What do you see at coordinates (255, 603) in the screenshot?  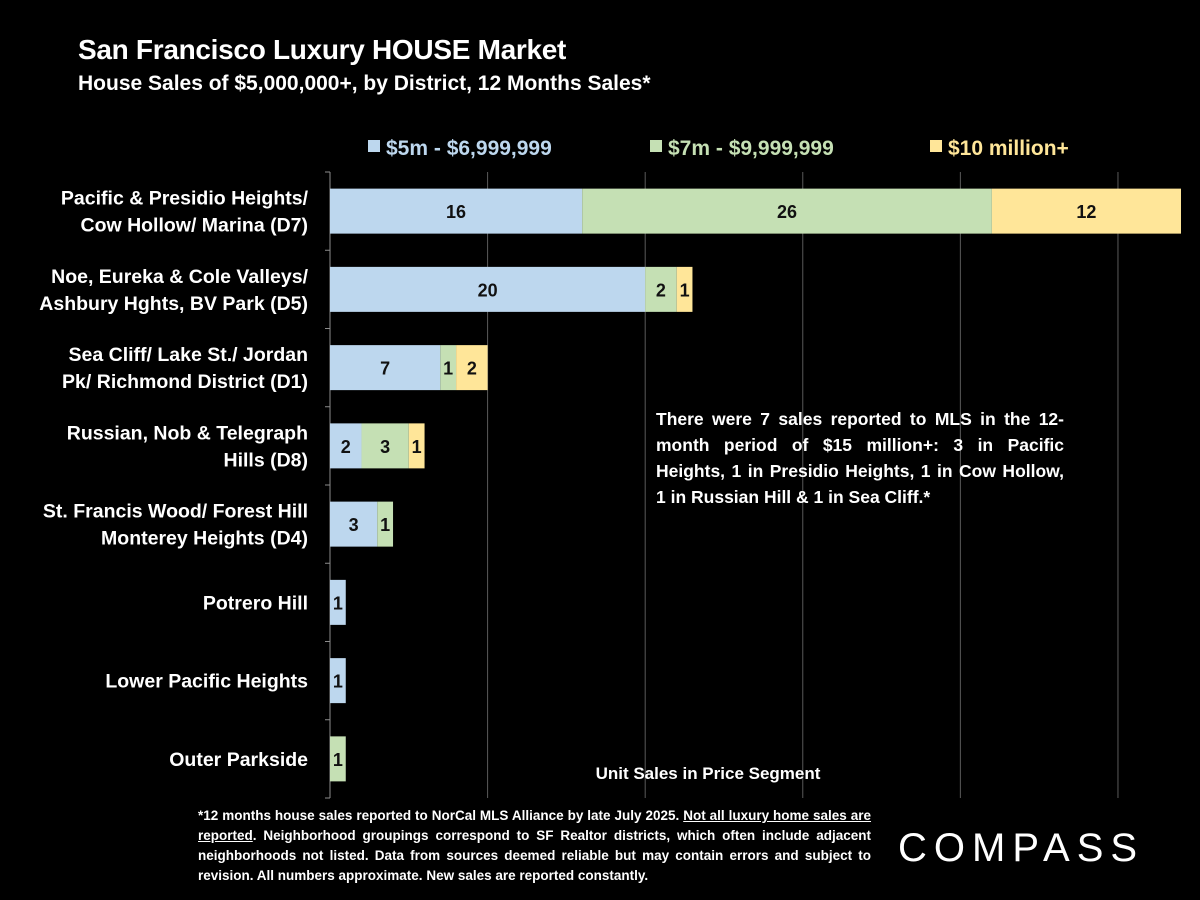 I see `category-label: Potrero Hill` at bounding box center [255, 603].